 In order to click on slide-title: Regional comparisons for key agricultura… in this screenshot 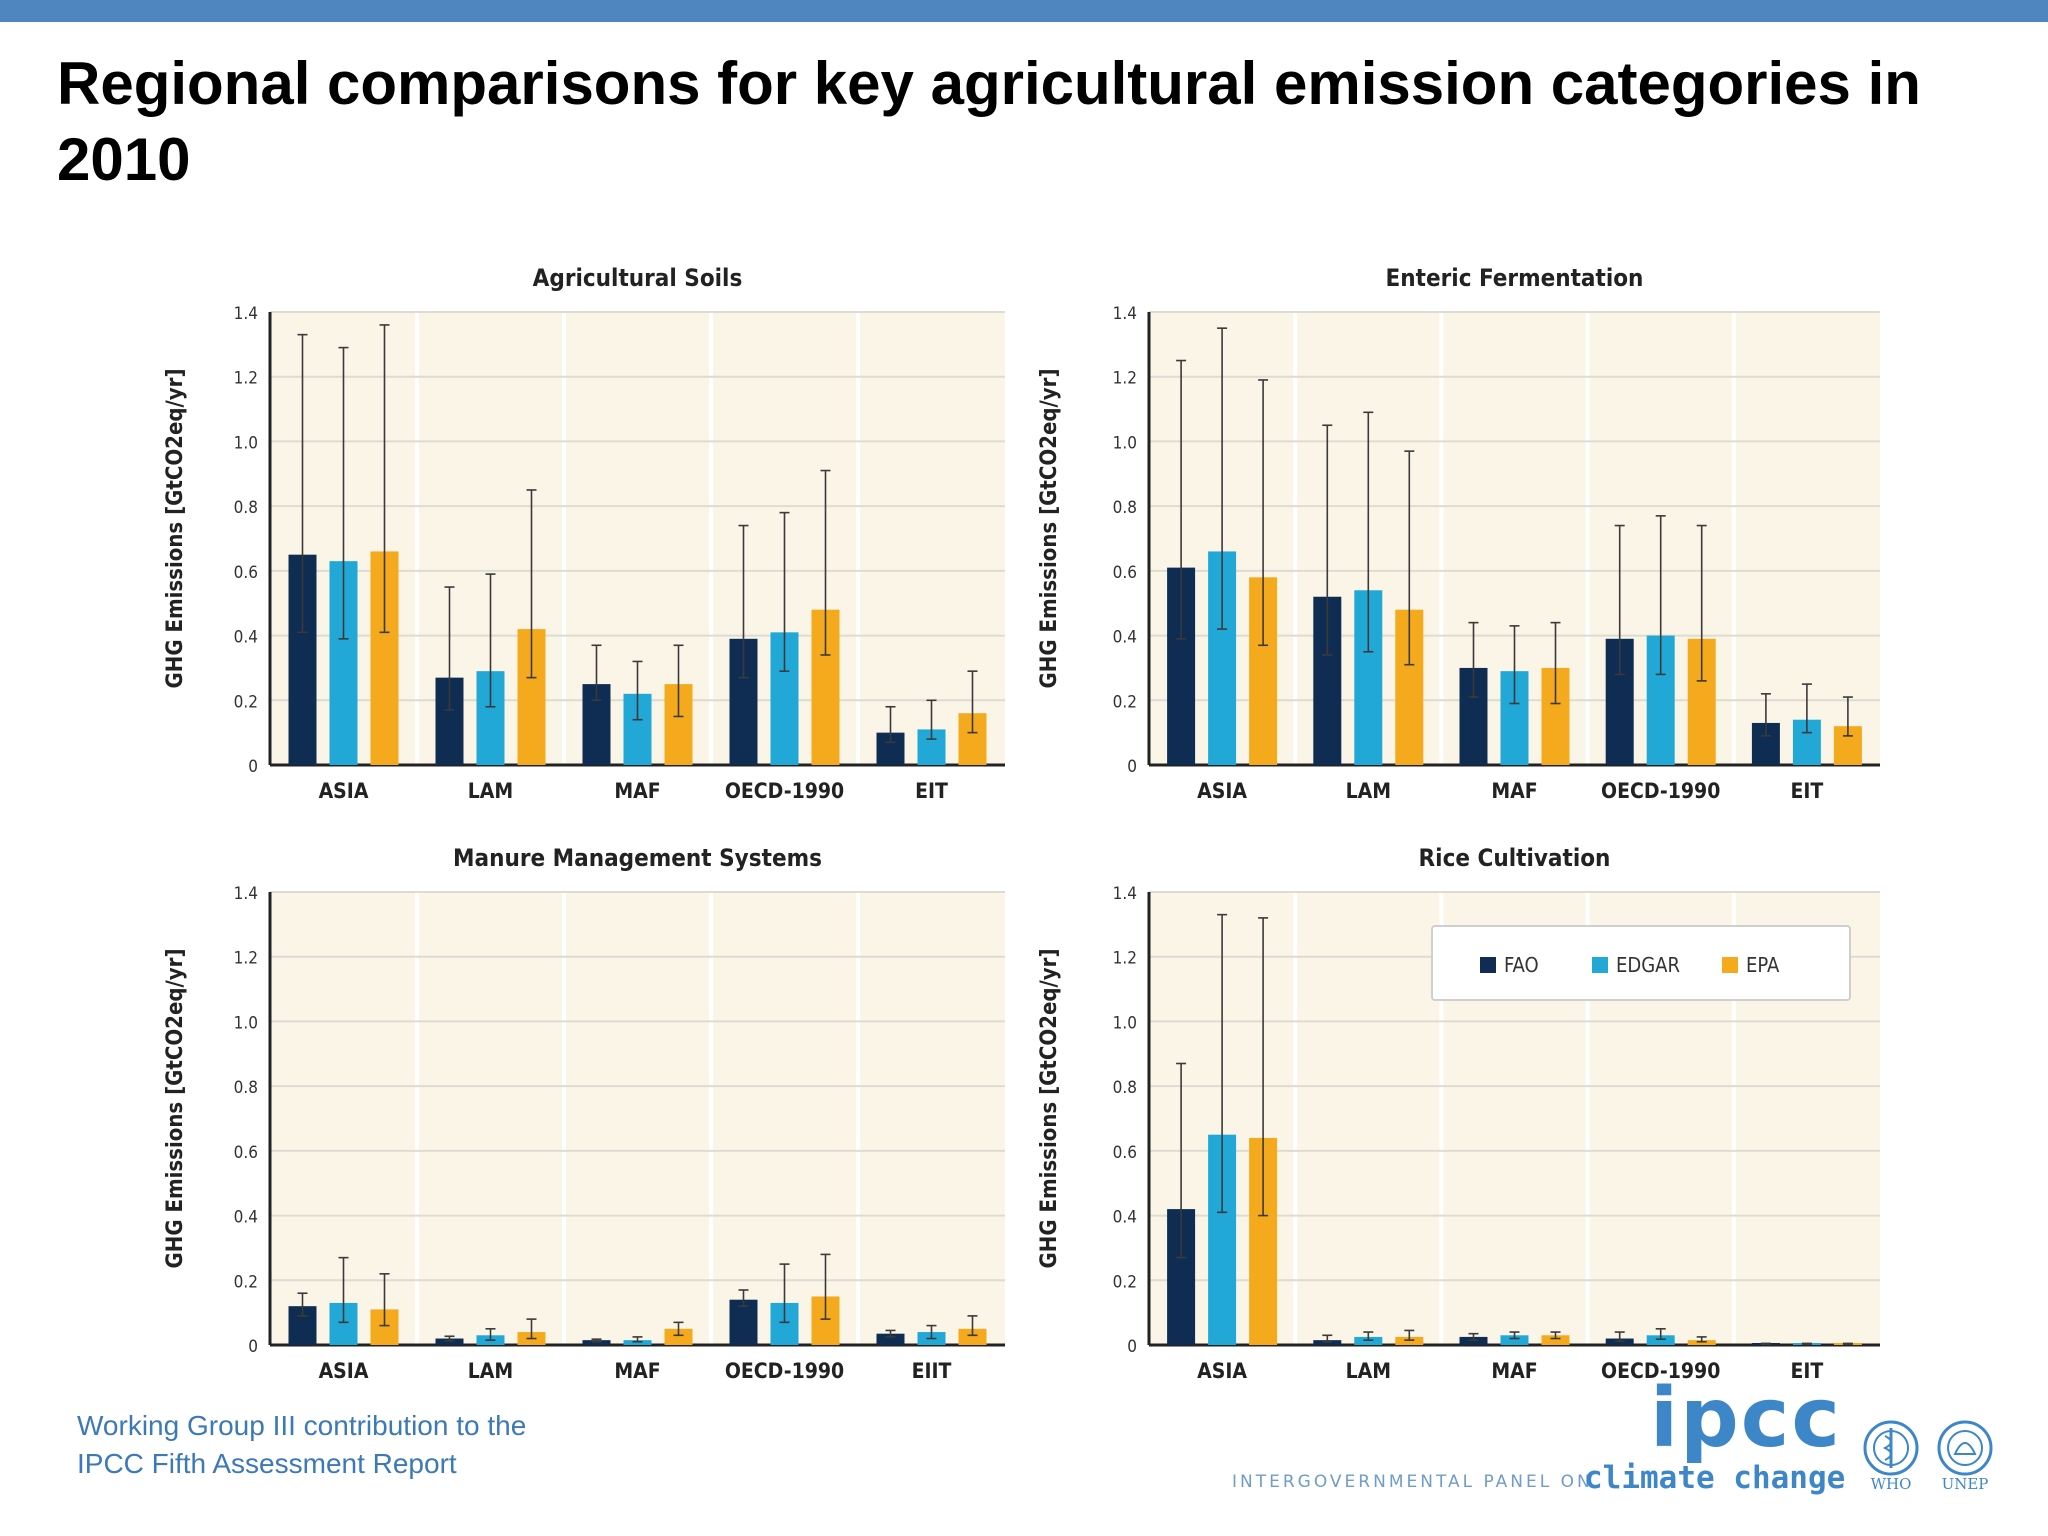, I will do `click(989, 121)`.